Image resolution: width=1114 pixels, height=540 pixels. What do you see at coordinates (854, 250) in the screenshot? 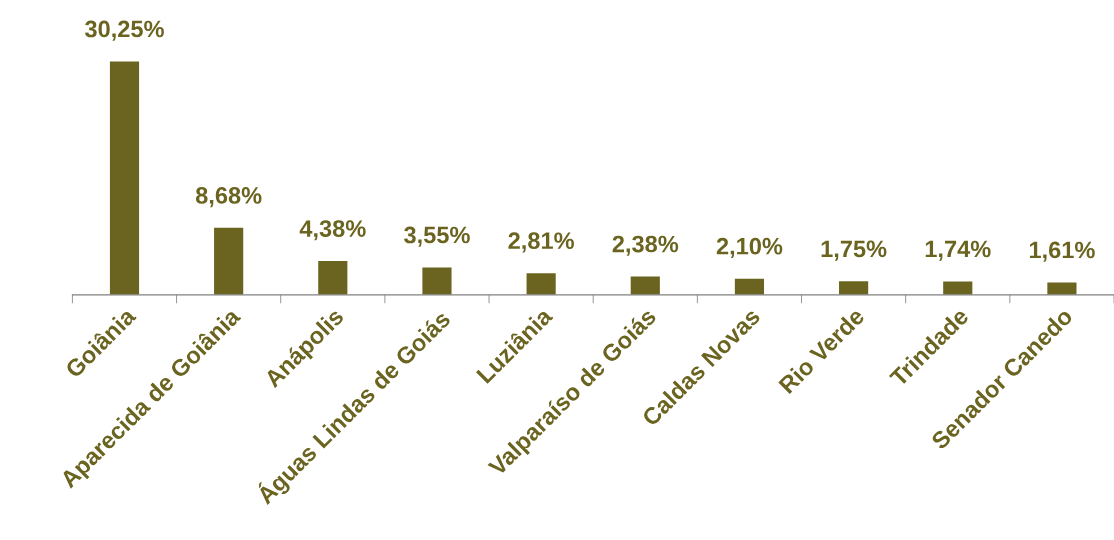
I see `data-label: 1,75%` at bounding box center [854, 250].